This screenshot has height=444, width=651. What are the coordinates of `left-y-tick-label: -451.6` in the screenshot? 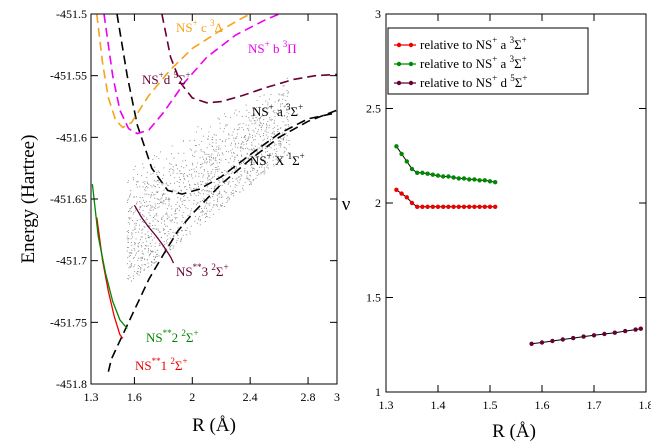 It's located at (71, 137).